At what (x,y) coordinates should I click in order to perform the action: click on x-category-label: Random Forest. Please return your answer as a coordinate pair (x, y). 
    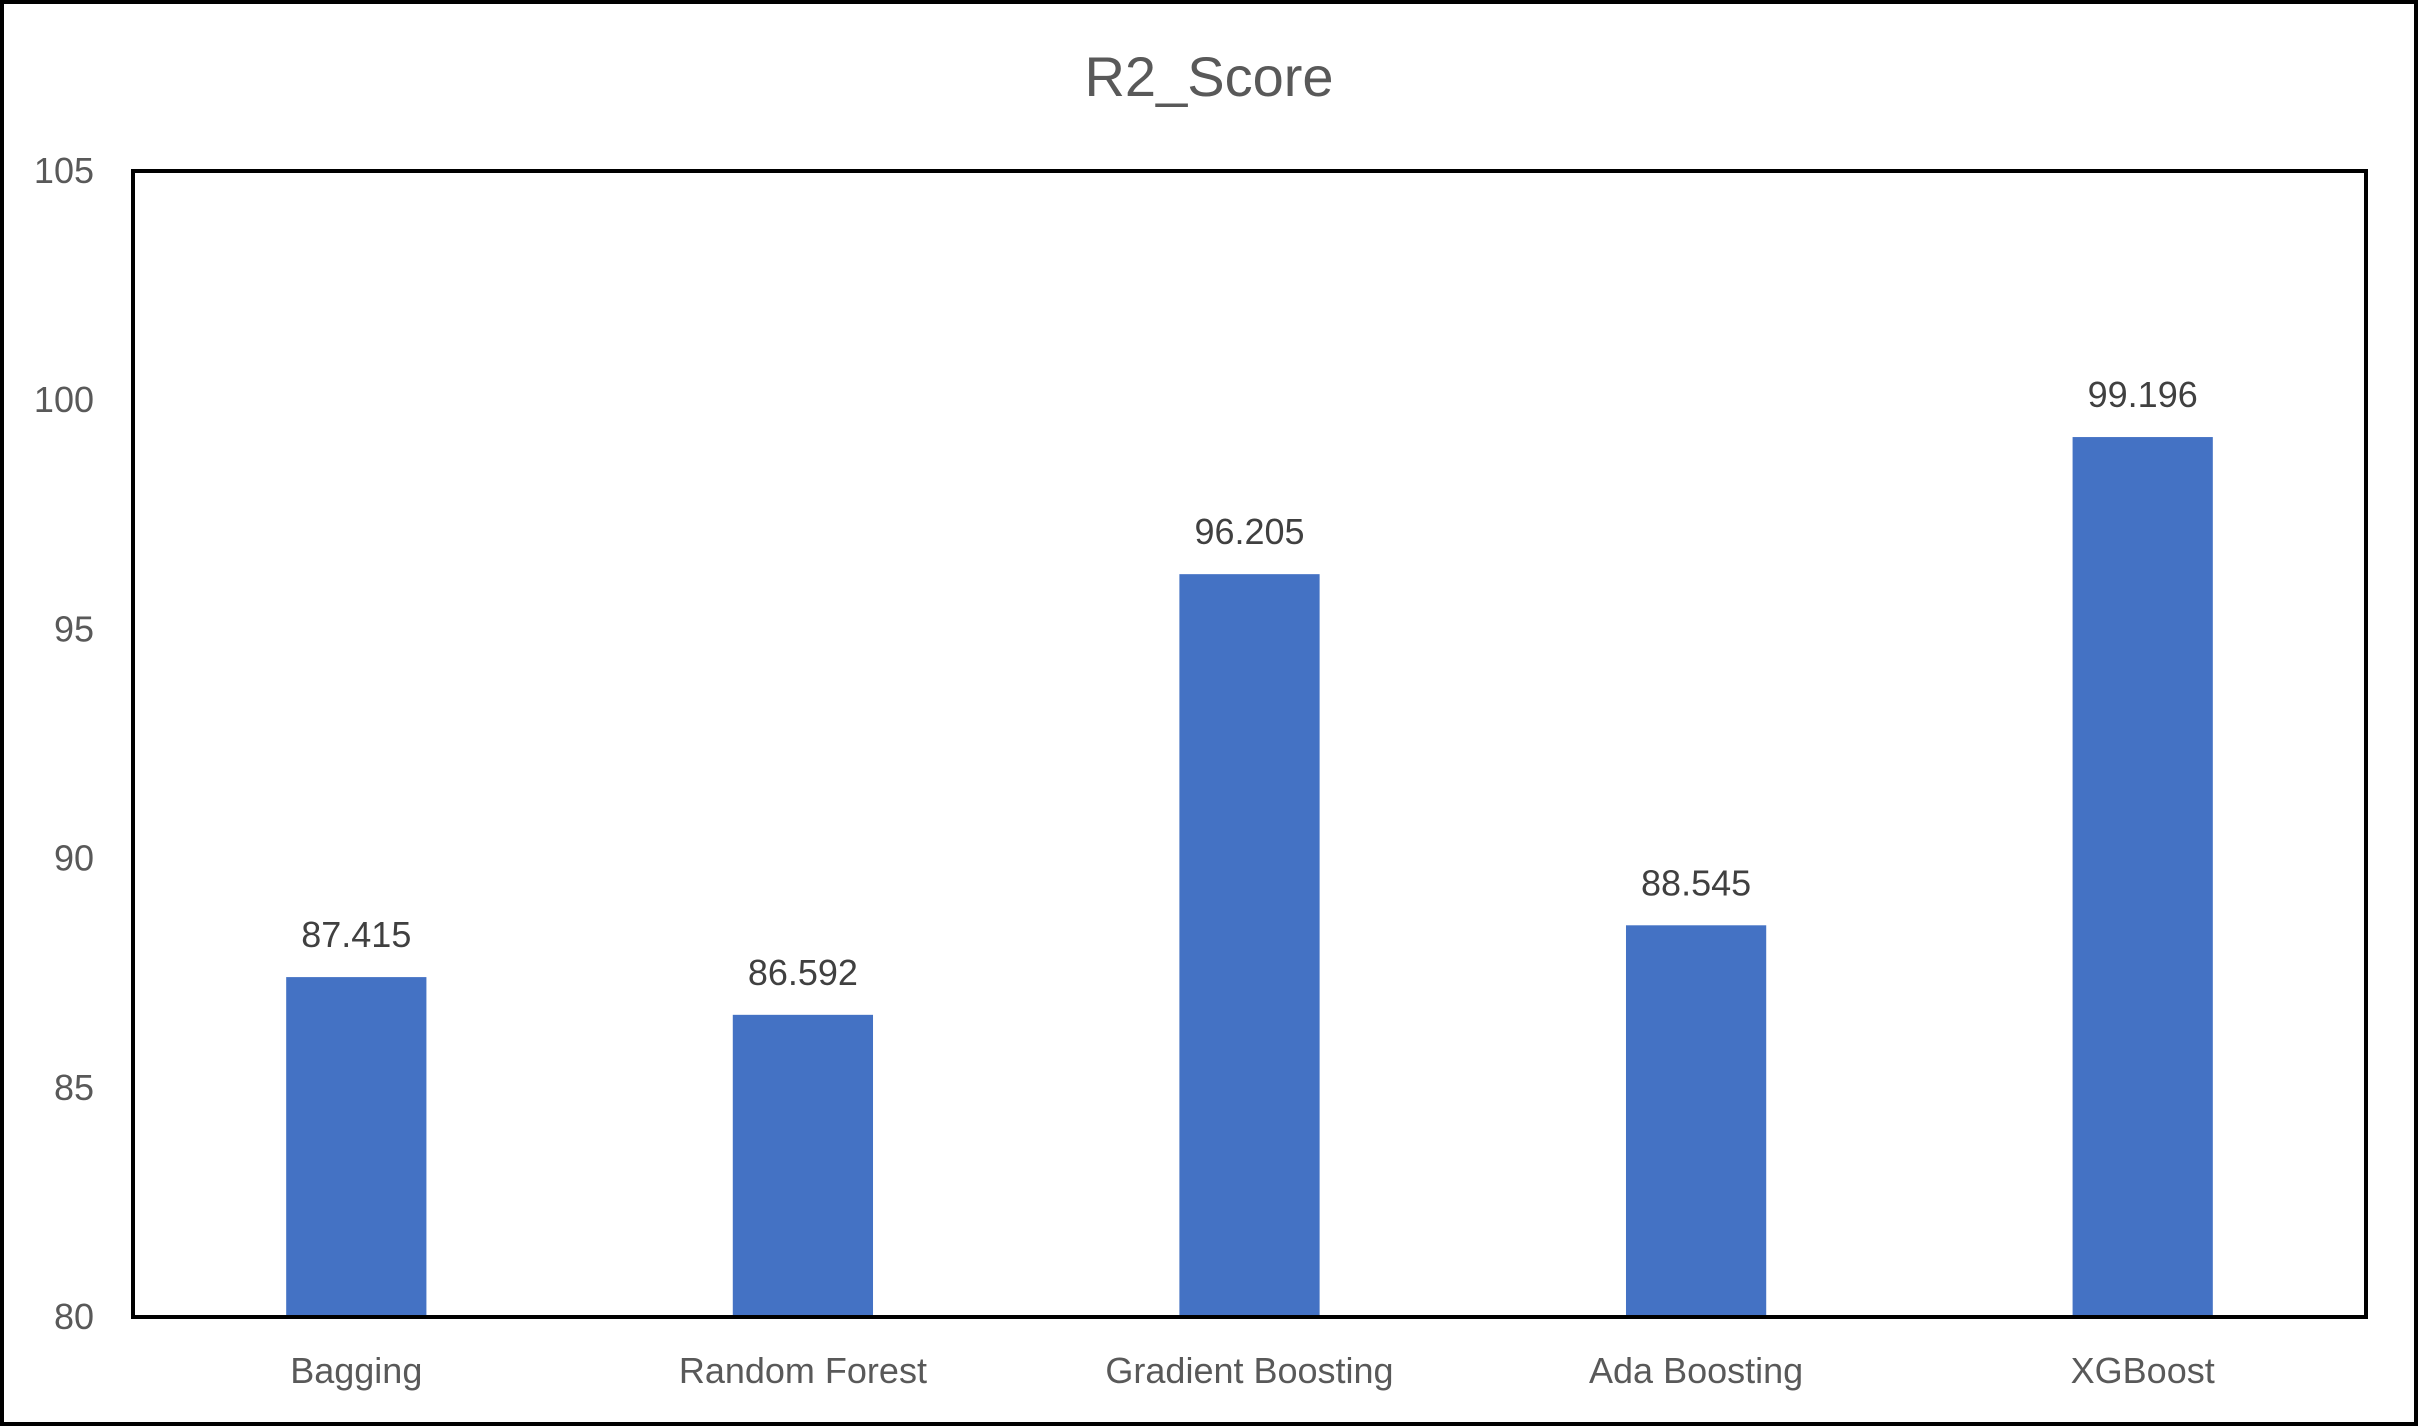
    Looking at the image, I should click on (803, 1370).